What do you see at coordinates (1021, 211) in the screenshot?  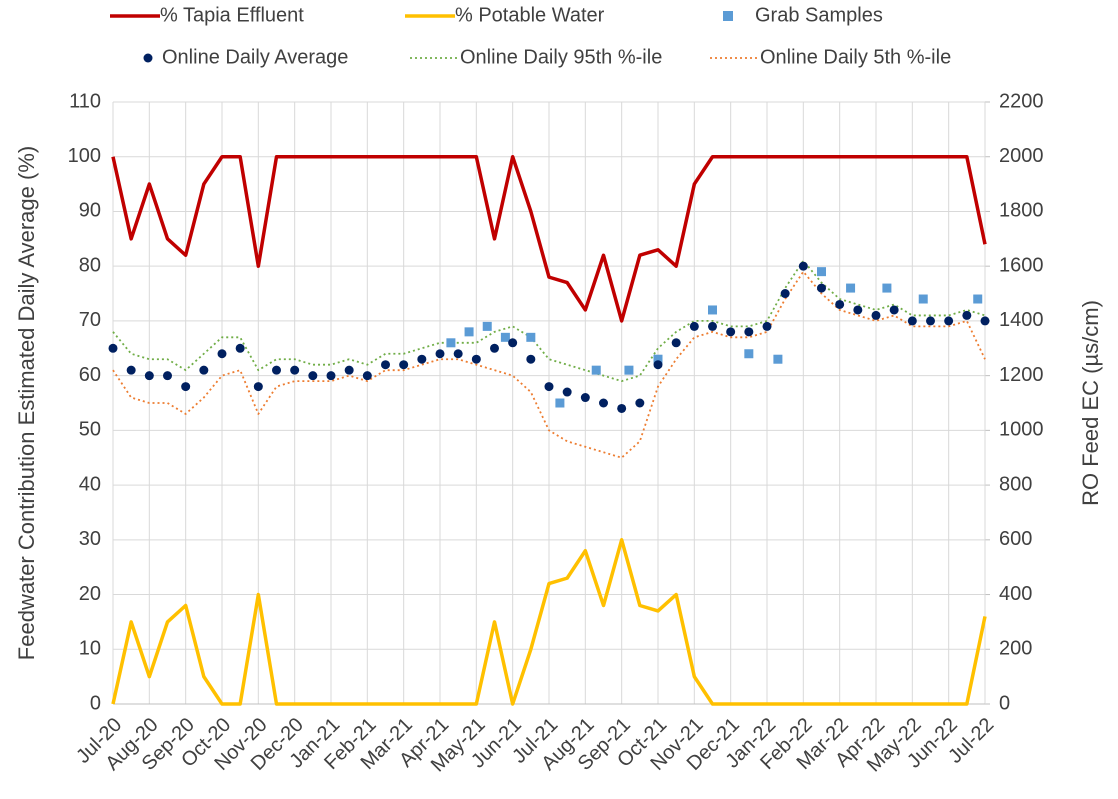 I see `y2-tick-label: 1800` at bounding box center [1021, 211].